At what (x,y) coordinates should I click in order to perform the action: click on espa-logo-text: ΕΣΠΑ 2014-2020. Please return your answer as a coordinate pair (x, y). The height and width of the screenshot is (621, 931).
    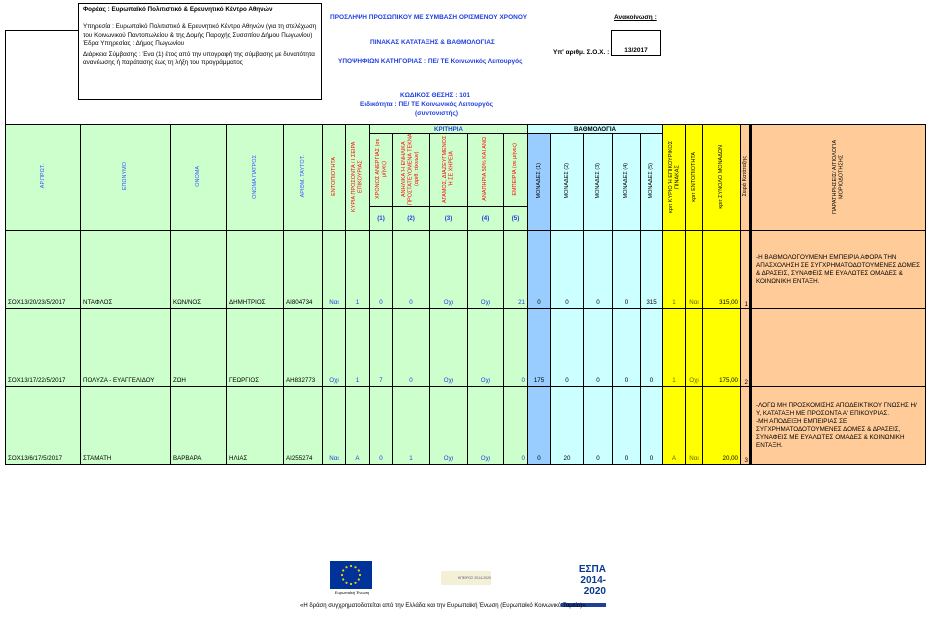
    Looking at the image, I should click on (592, 580).